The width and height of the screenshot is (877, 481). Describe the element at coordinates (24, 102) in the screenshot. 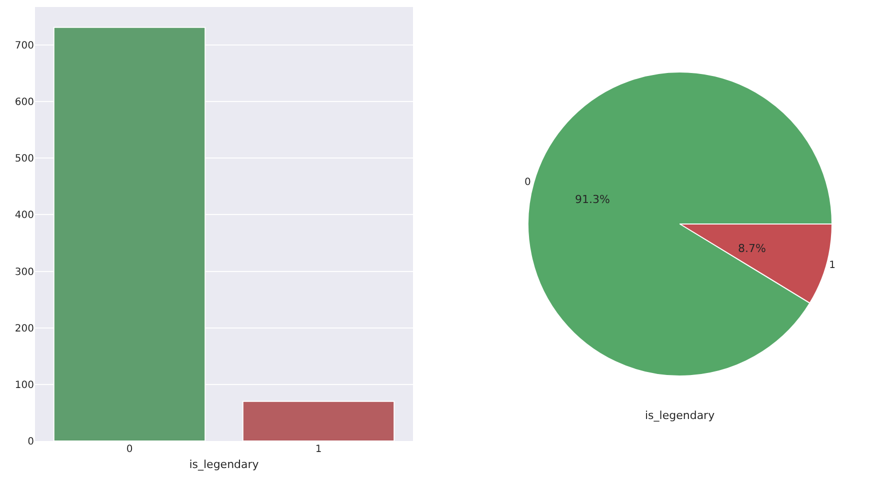

I see `y-tick-label: 600` at that location.